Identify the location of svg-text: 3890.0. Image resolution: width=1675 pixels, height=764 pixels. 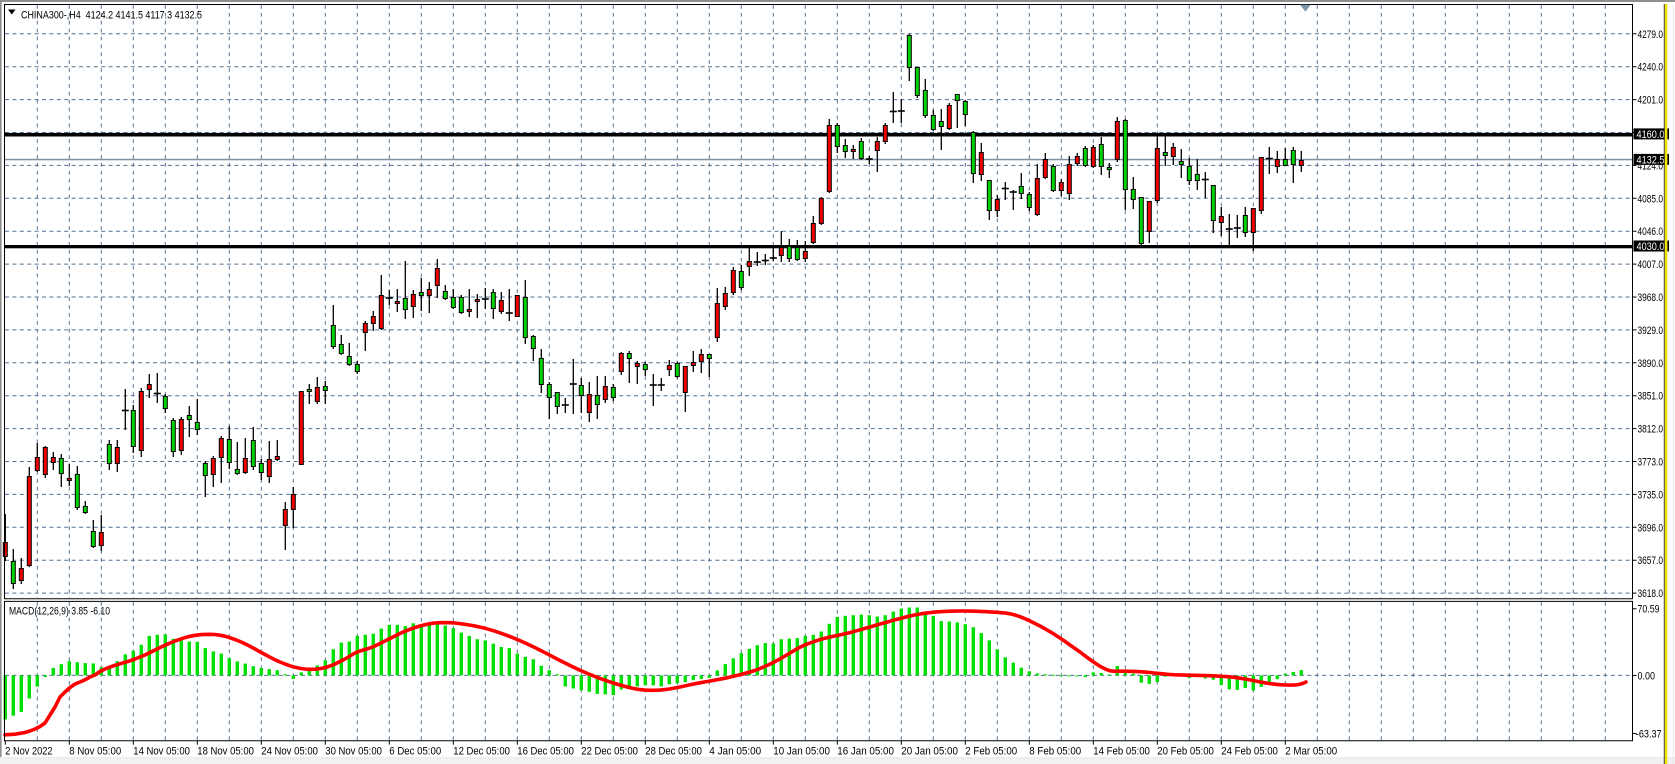
(1651, 364).